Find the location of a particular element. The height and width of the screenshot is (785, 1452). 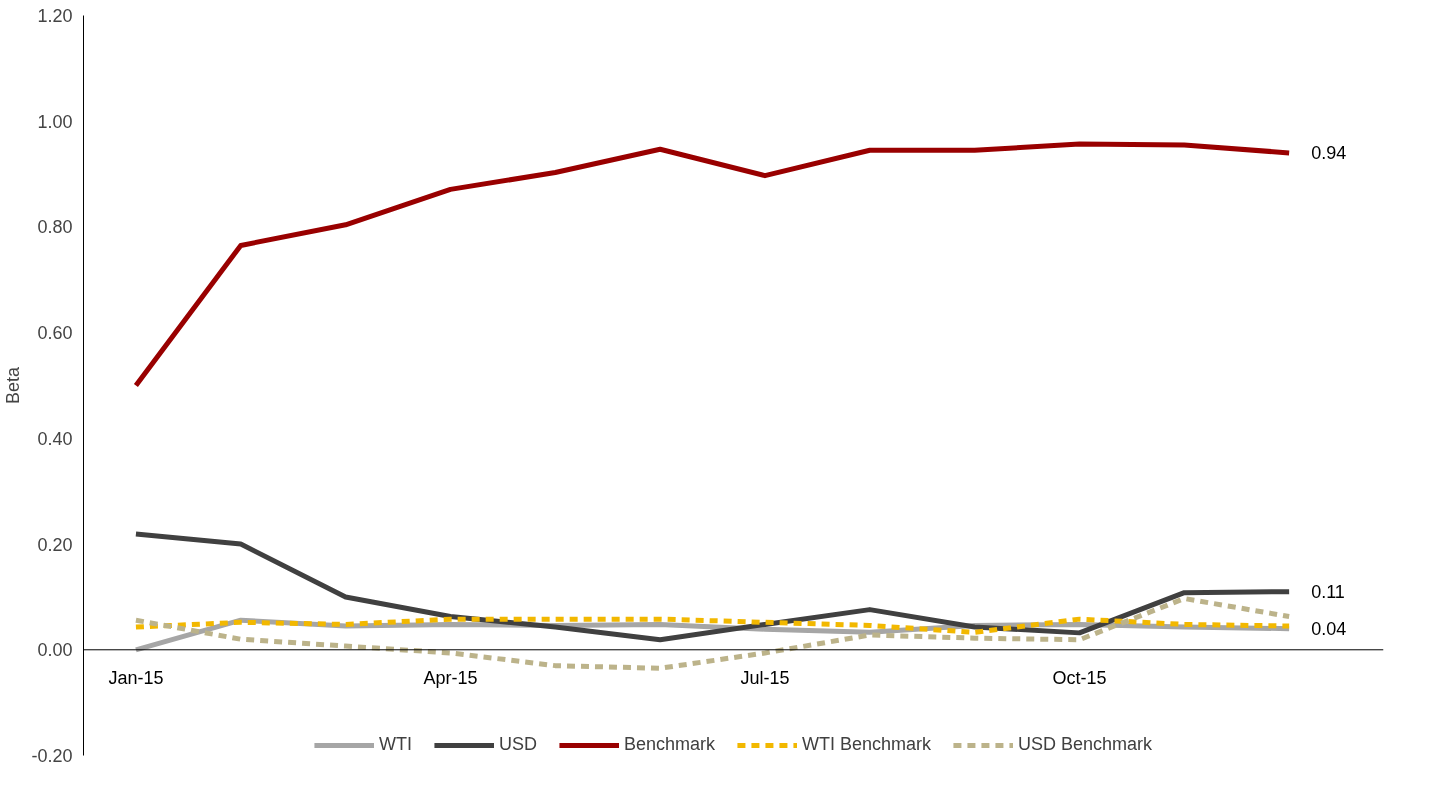

y-axis-title: Beta is located at coordinates (13, 385).